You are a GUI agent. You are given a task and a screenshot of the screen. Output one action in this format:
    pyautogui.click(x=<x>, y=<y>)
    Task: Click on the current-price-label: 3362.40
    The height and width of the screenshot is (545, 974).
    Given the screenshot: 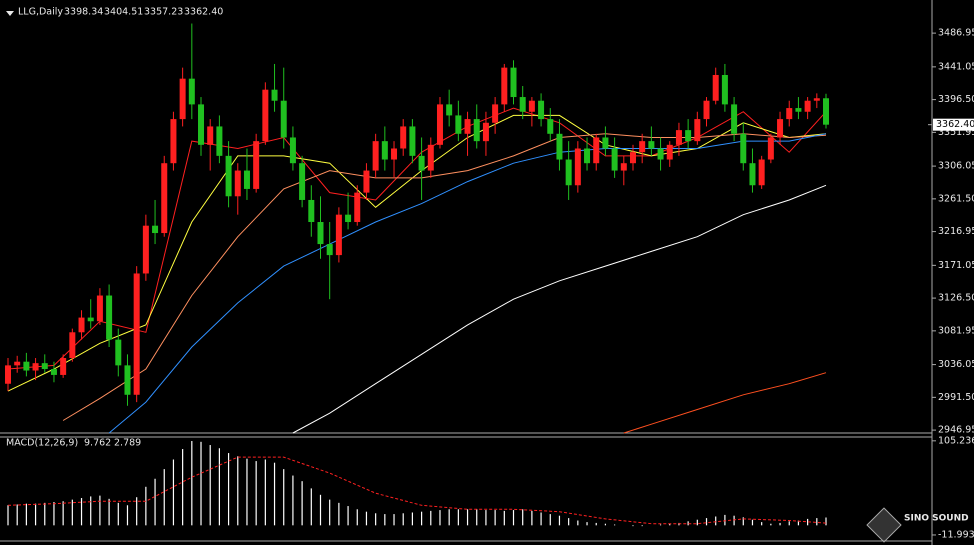 What is the action you would take?
    pyautogui.click(x=955, y=124)
    